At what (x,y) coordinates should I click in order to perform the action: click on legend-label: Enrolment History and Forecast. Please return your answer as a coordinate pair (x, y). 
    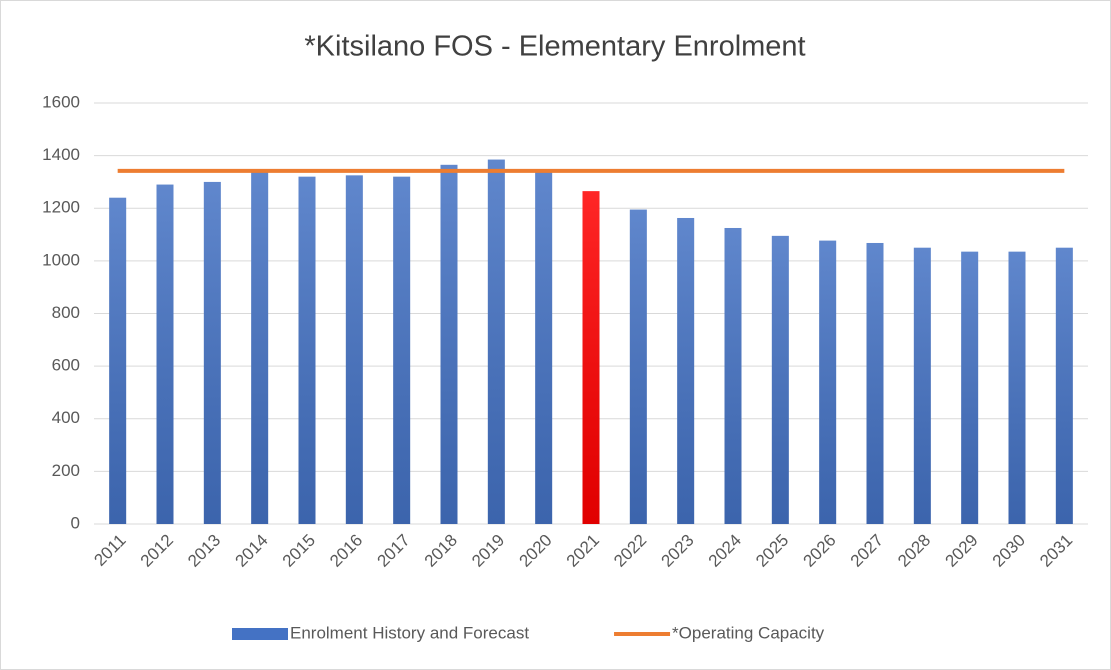
    Looking at the image, I should click on (409, 632).